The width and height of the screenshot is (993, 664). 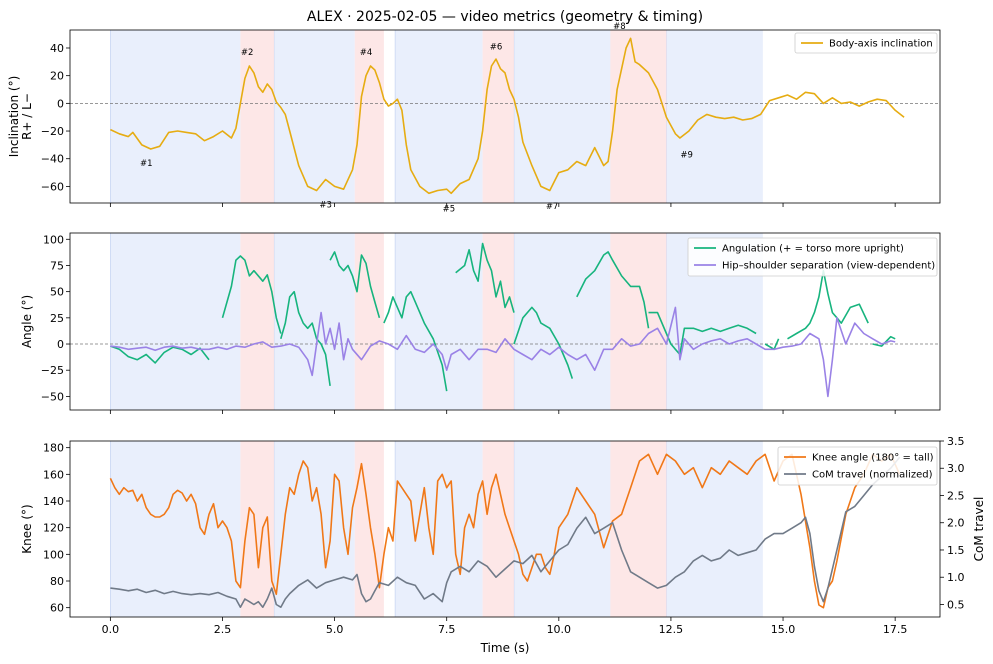 I want to click on y-axis-label: Knee (°), so click(x=27, y=528).